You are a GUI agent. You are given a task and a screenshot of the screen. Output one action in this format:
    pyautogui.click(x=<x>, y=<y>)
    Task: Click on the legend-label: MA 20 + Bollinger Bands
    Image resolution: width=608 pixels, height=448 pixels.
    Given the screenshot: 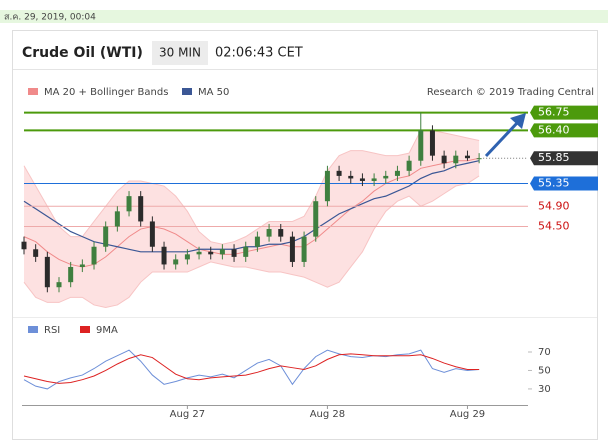 What is the action you would take?
    pyautogui.click(x=106, y=92)
    